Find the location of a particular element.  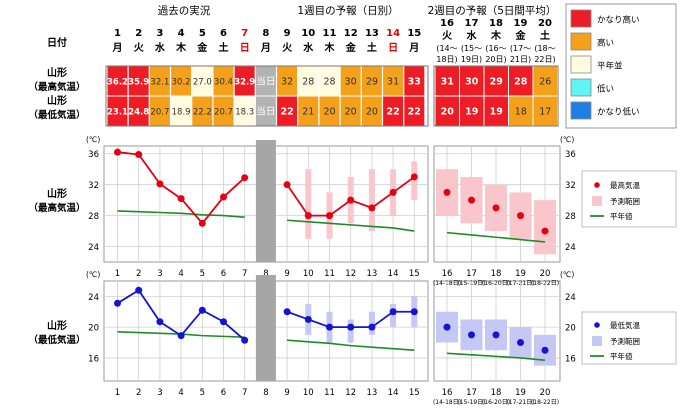

table-frame-left is located at coordinates (267, 96).